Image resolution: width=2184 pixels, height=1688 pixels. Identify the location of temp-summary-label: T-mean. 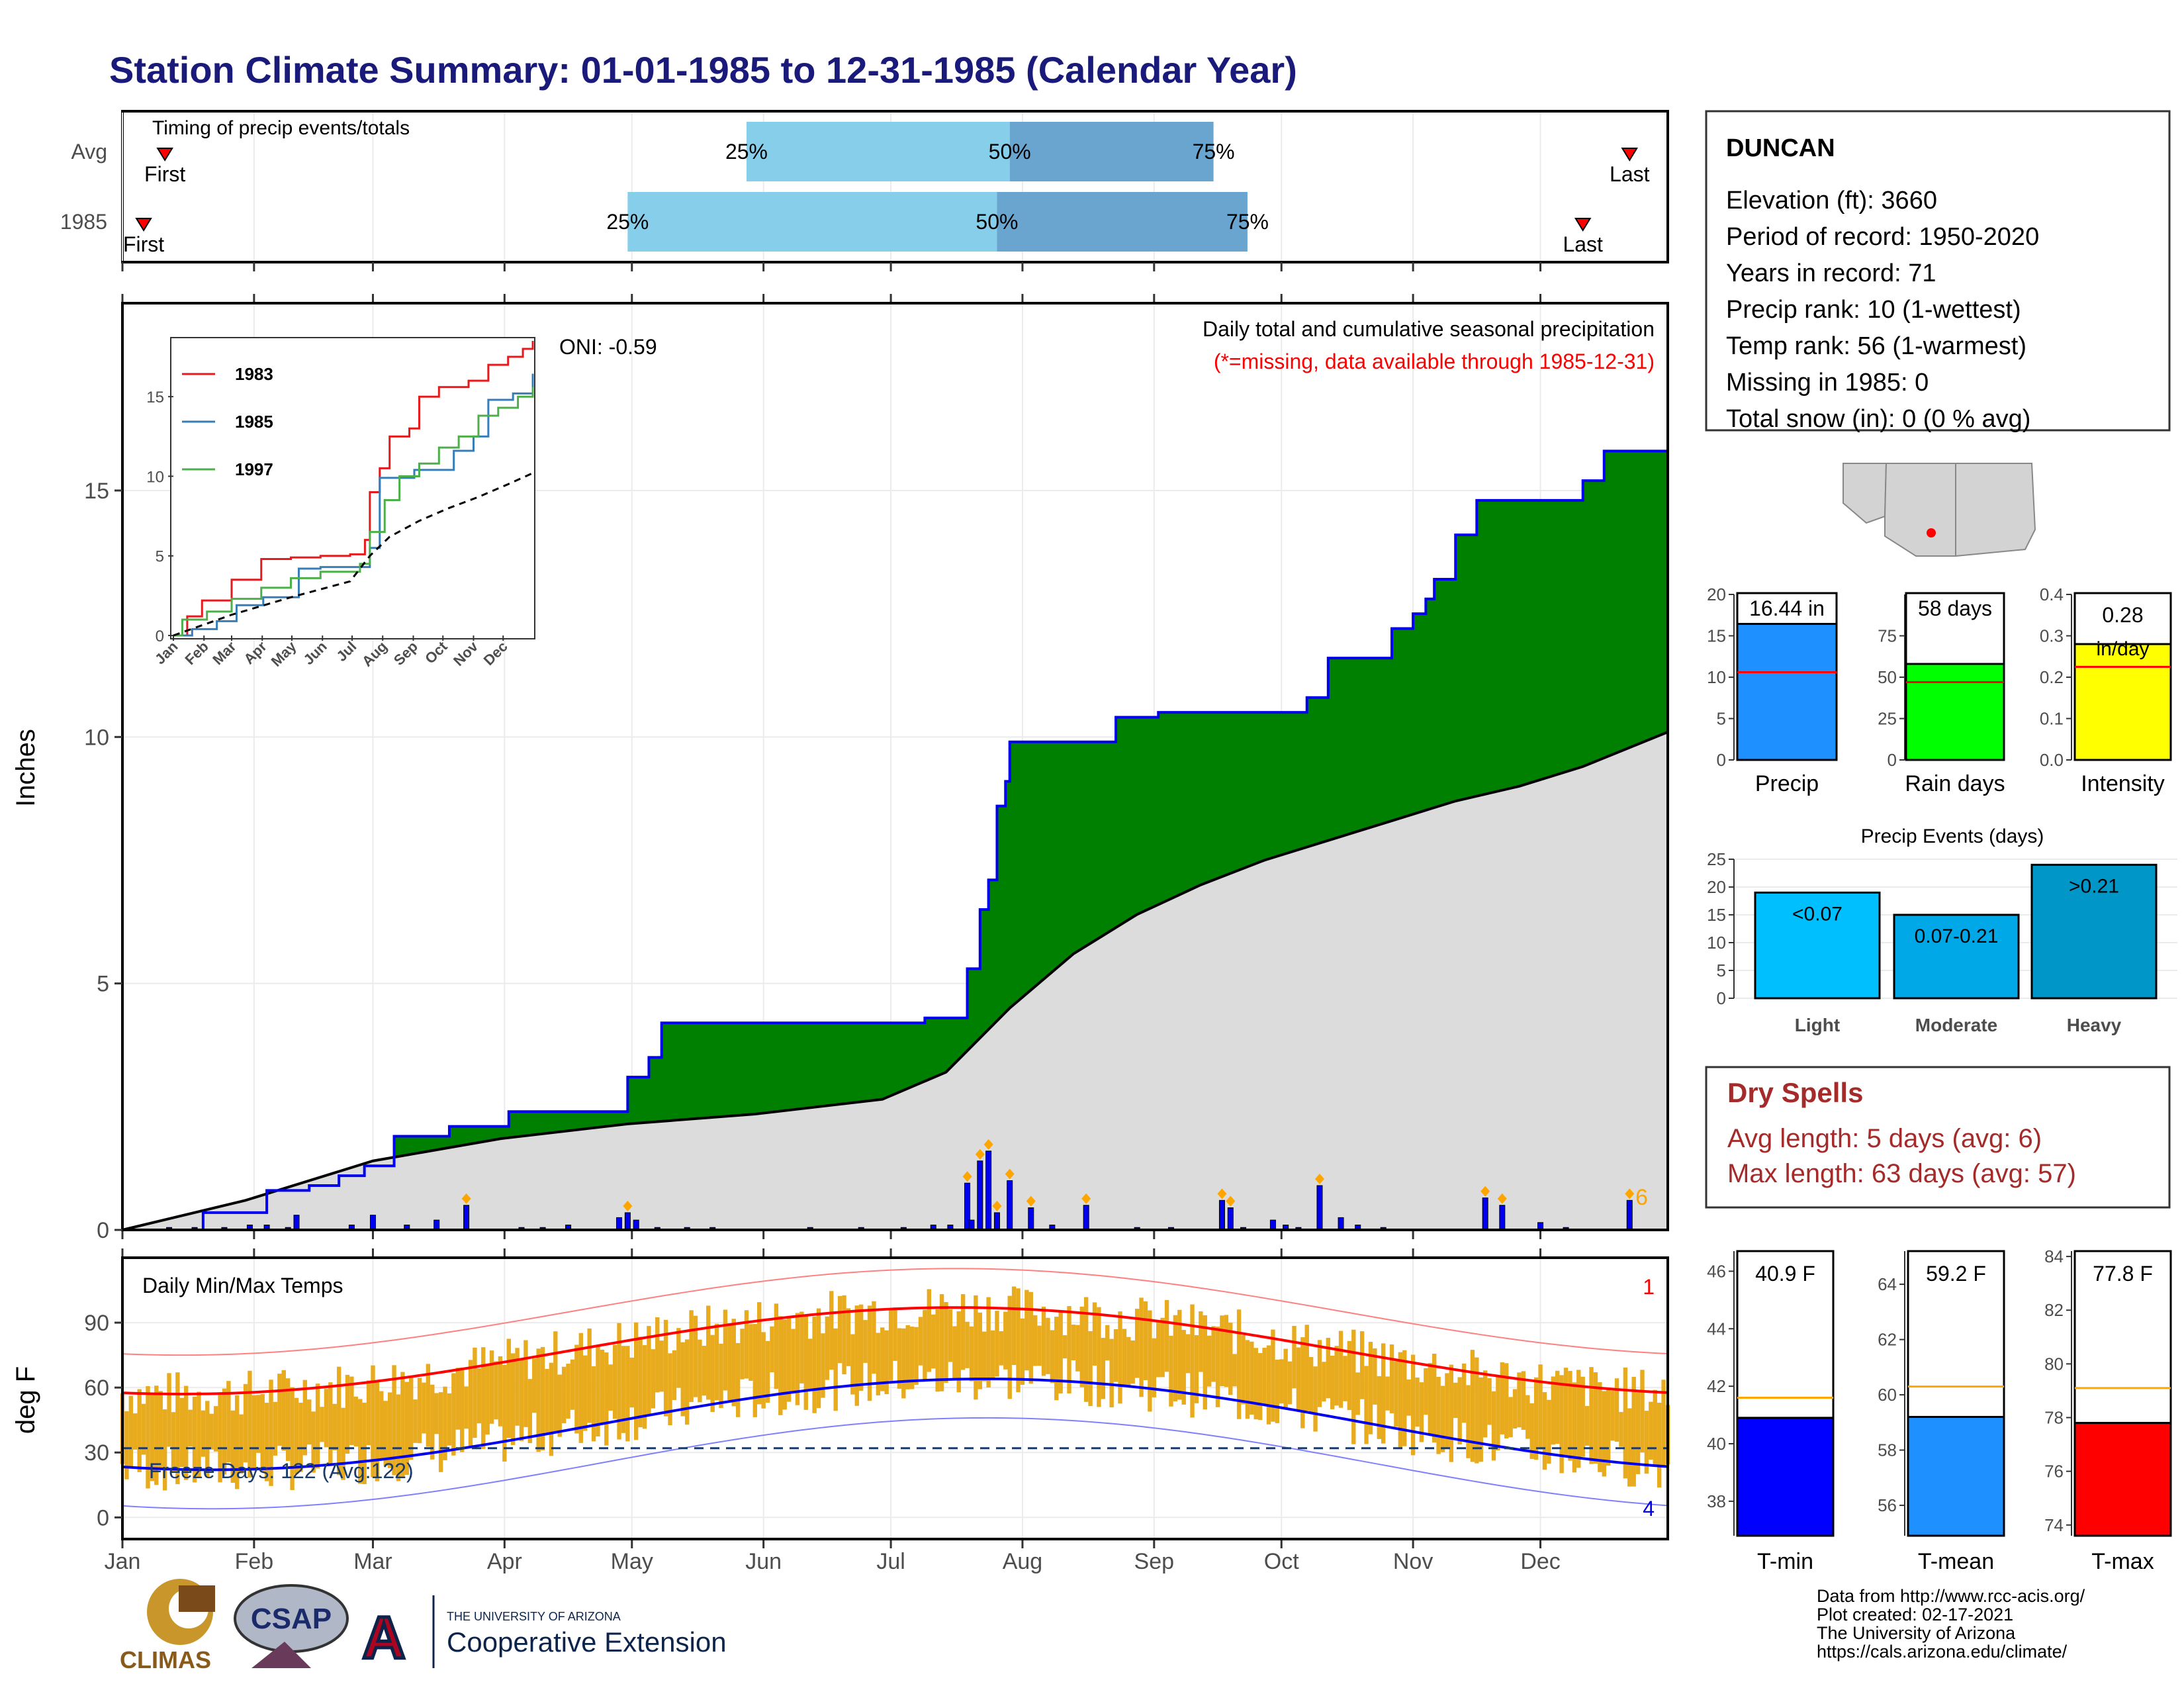
(1956, 1561).